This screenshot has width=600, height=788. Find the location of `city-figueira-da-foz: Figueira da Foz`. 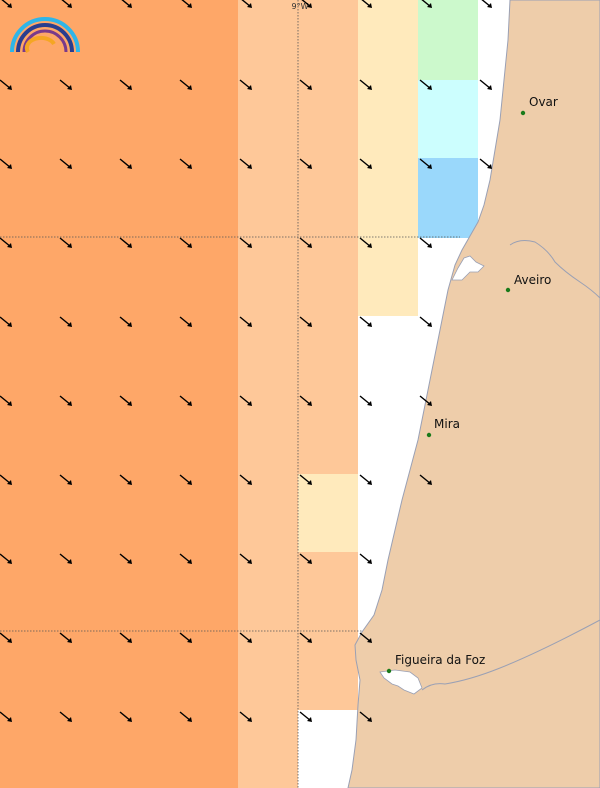

city-figueira-da-foz: Figueira da Foz is located at coordinates (436, 663).